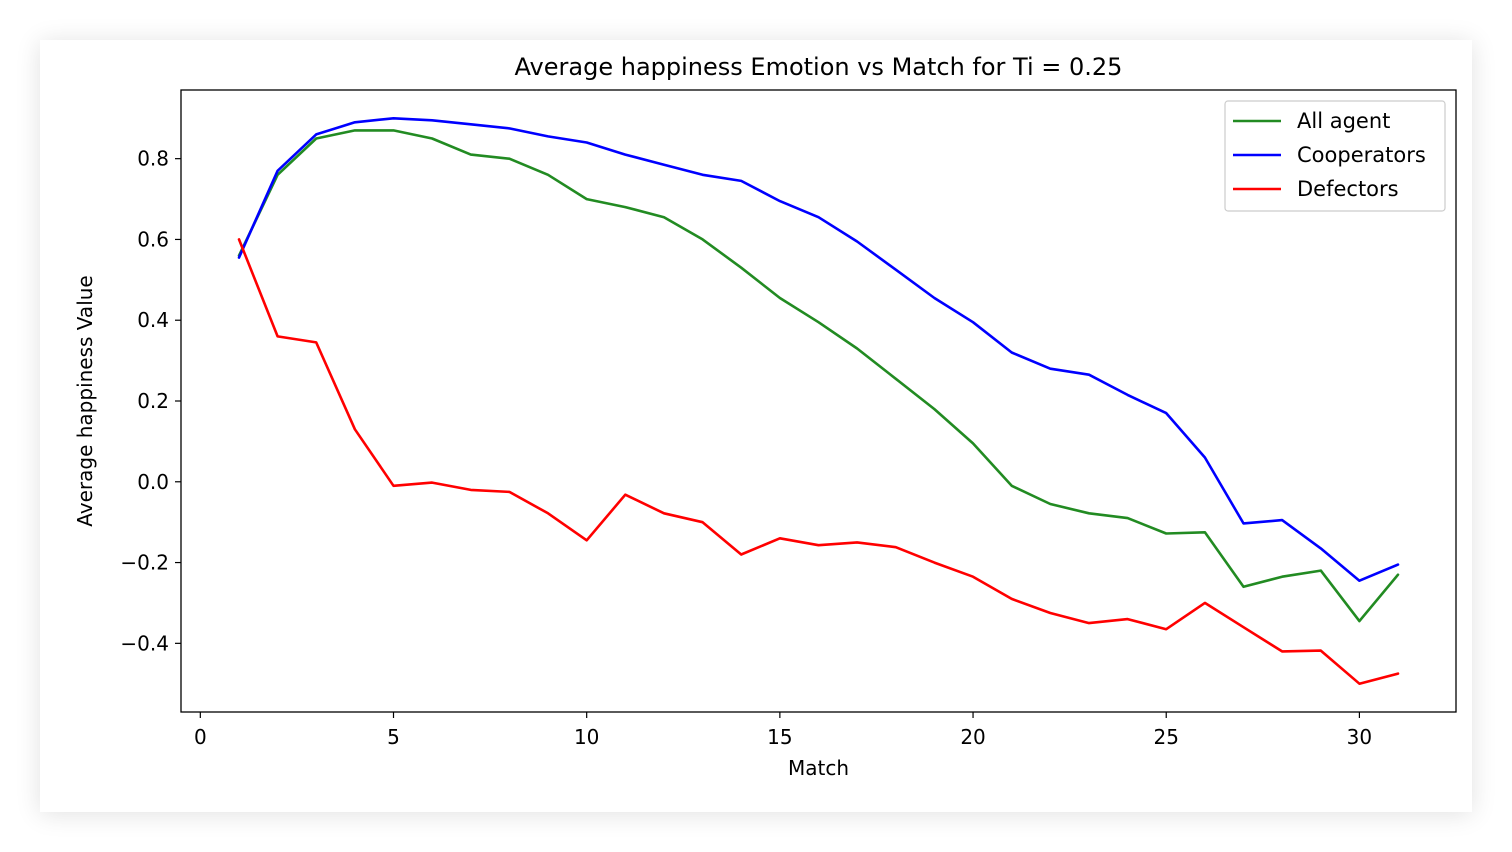 The height and width of the screenshot is (852, 1512). What do you see at coordinates (1359, 737) in the screenshot?
I see `x-tick-label: 30` at bounding box center [1359, 737].